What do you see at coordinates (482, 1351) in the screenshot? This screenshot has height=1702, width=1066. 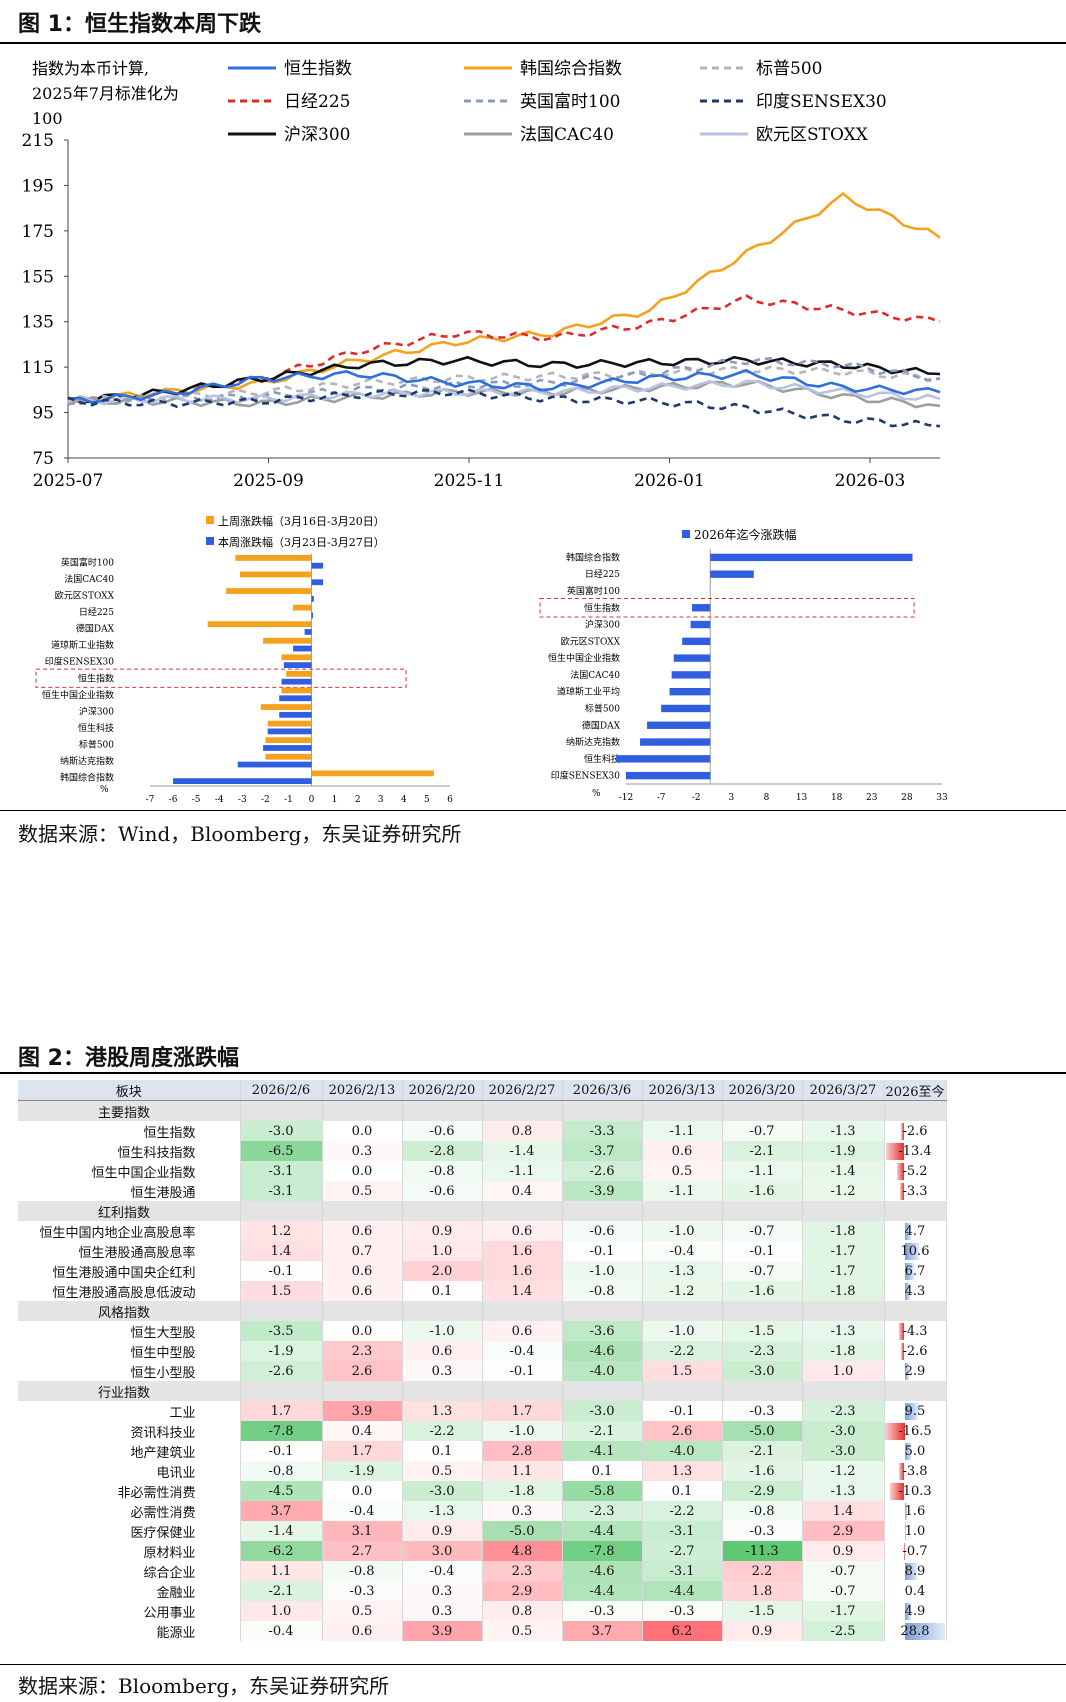 I see `table-row: 恒生中型股 -1.9 2.3 0.6 -0.4 -4.6 -2.2 -2.3 -1.8 -2.6` at bounding box center [482, 1351].